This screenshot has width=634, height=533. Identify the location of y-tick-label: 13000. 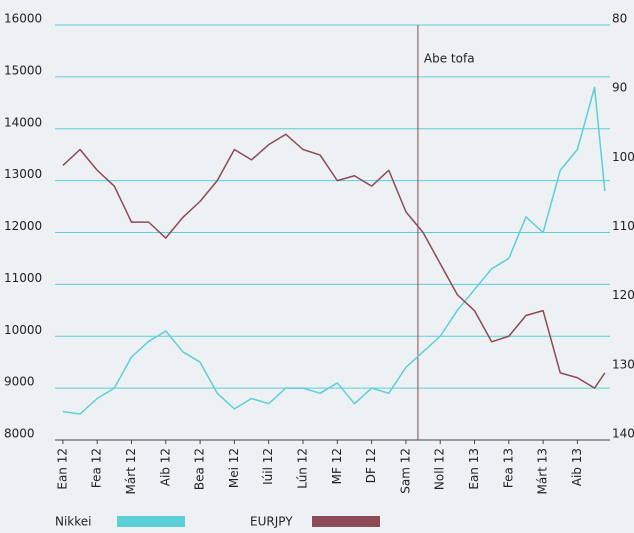
(23, 174).